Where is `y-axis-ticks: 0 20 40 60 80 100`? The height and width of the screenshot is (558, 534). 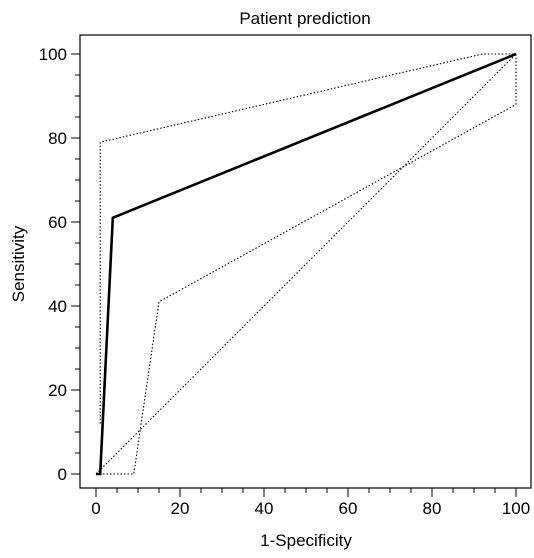 y-axis-ticks: 0 20 40 60 80 100 is located at coordinates (59, 264).